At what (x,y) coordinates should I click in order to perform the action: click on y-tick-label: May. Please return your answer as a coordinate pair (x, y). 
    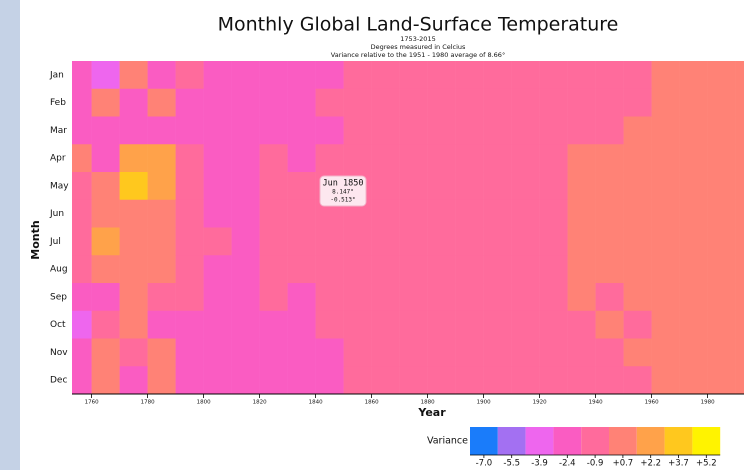
    Looking at the image, I should click on (59, 186).